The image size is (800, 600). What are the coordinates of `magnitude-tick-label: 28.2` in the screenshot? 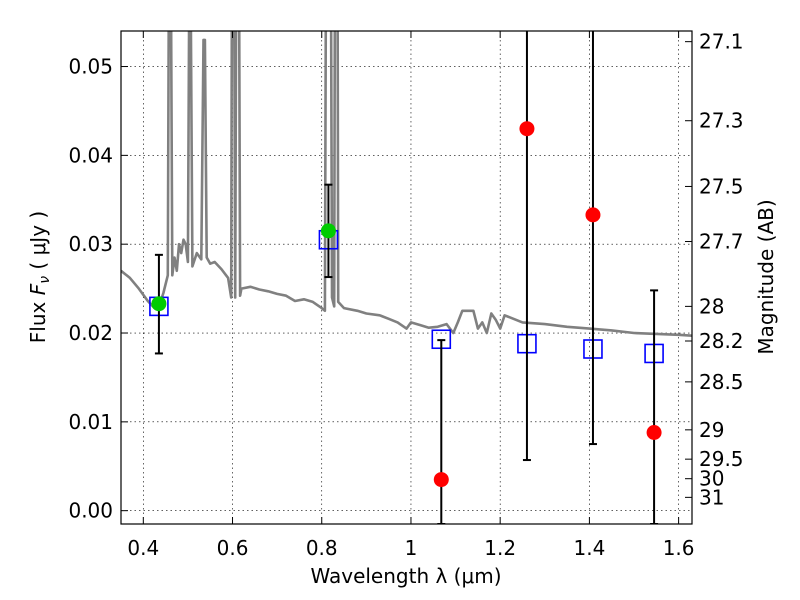 It's located at (721, 341).